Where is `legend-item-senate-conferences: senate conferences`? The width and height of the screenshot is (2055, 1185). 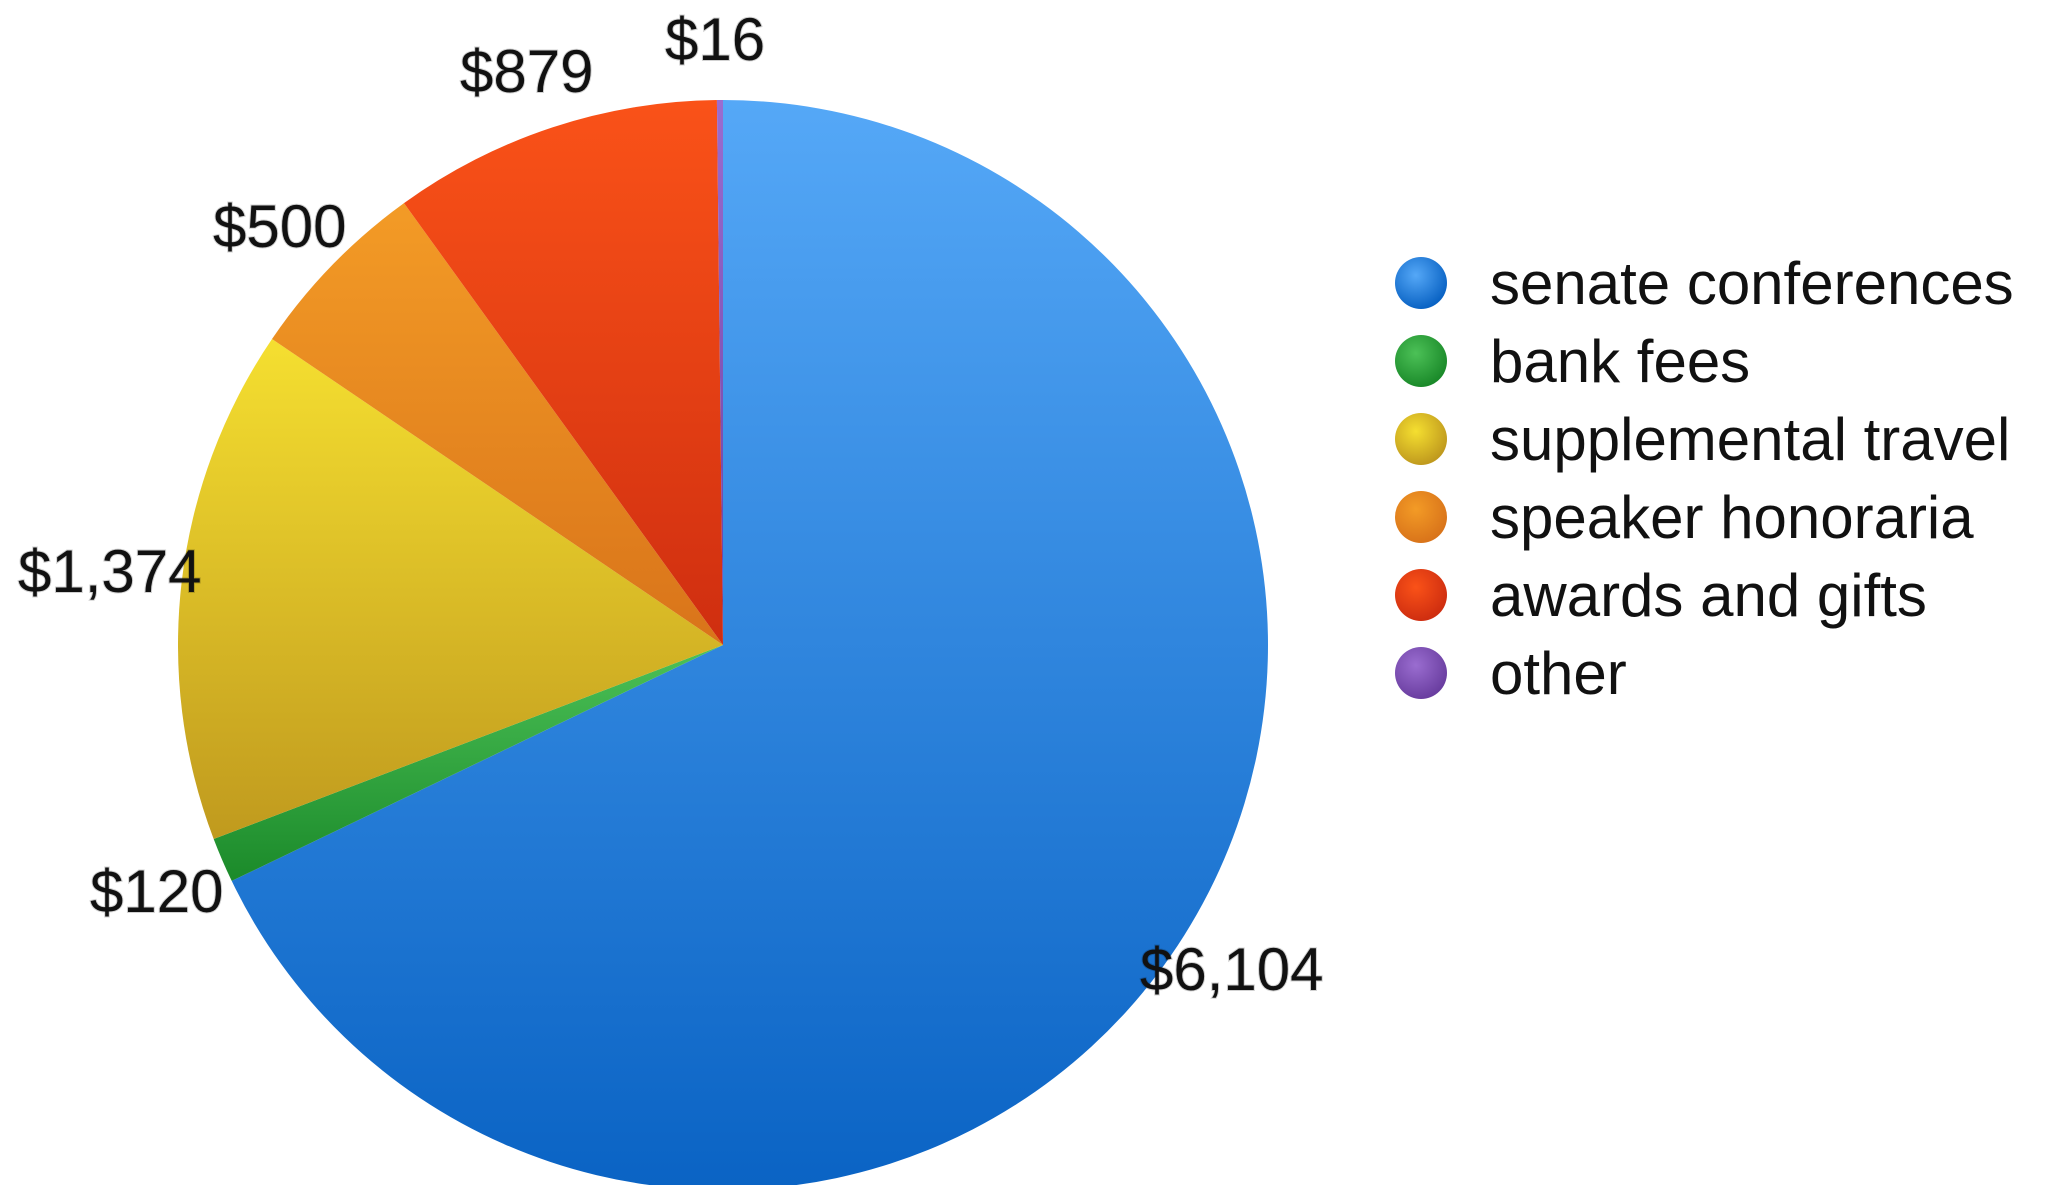
legend-item-senate-conferences: senate conferences is located at coordinates (1704, 283).